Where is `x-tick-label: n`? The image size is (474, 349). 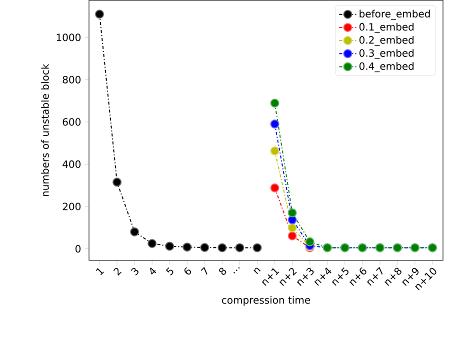
x-tick-label: n is located at coordinates (257, 271).